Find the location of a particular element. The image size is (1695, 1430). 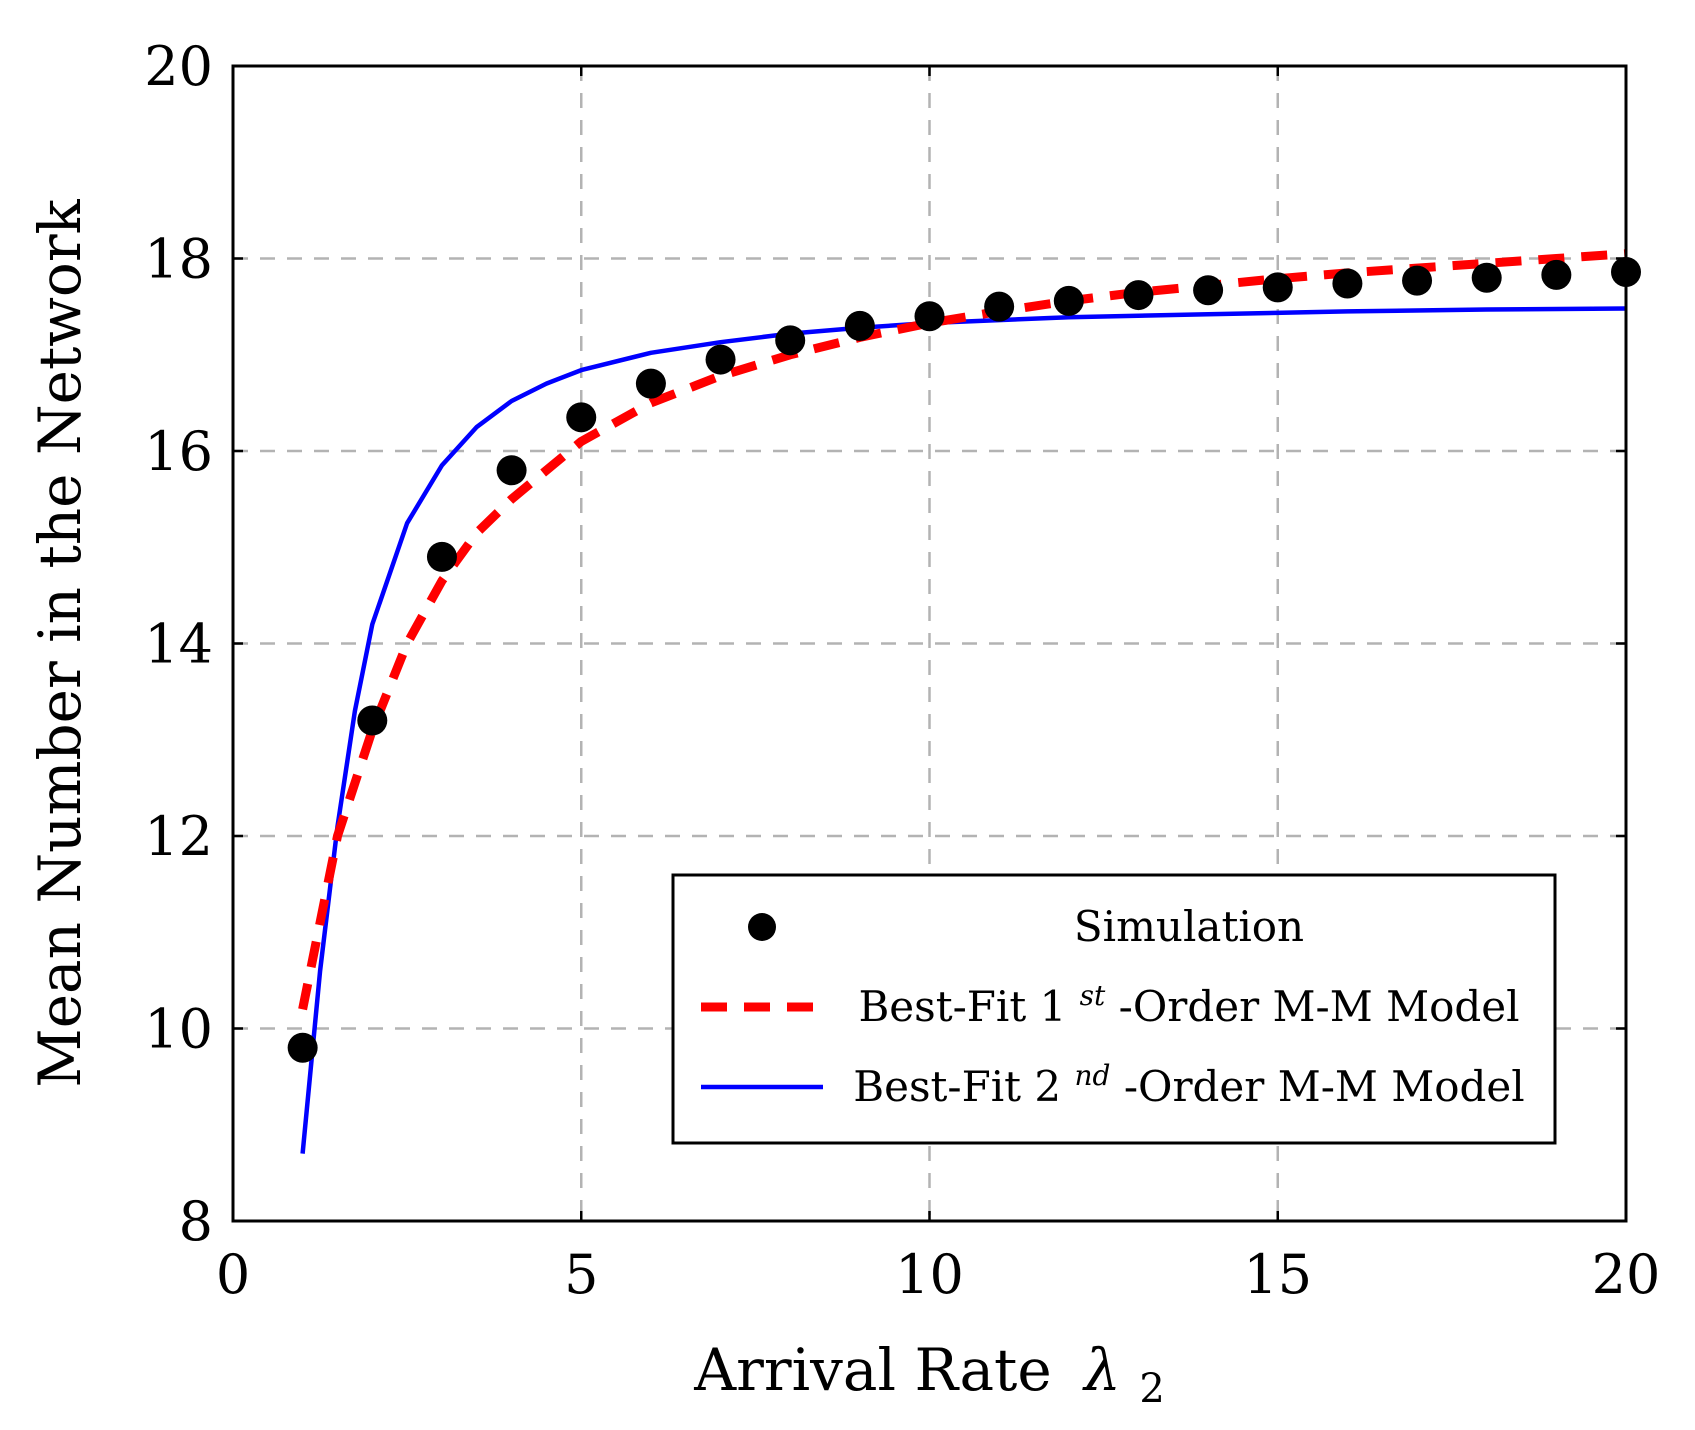

legend-label-first-order-sup: st is located at coordinates (1093, 995).